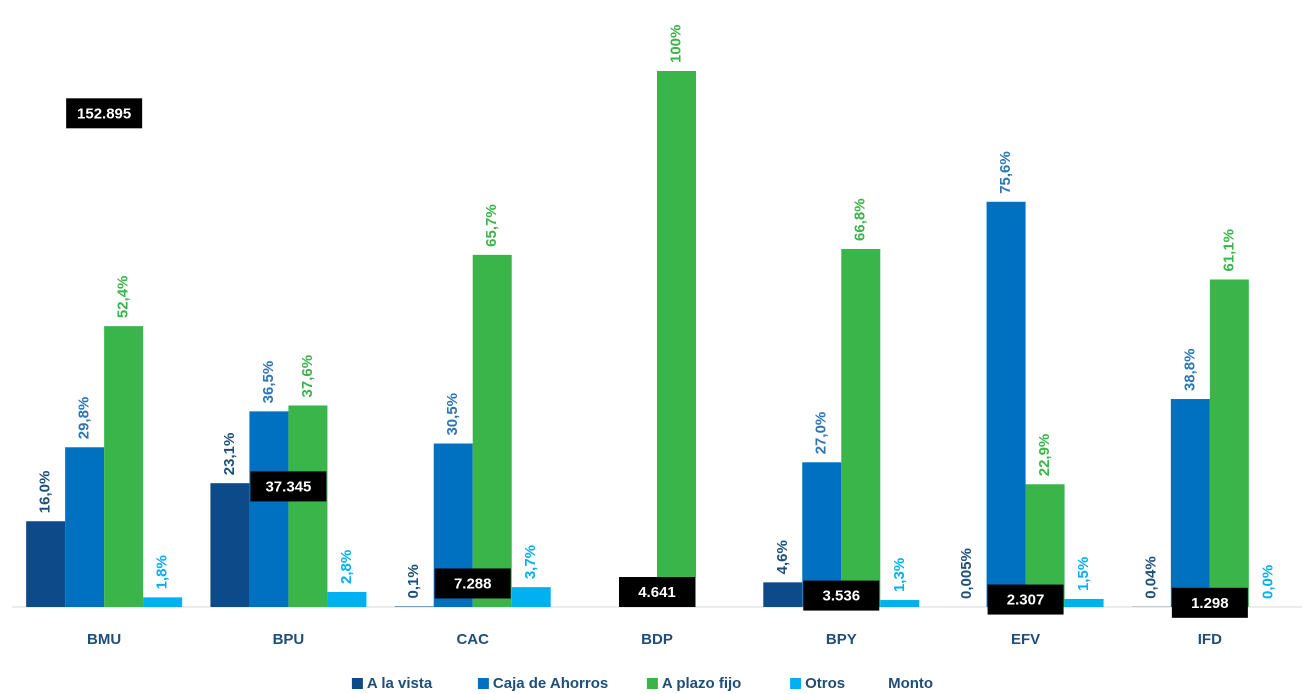  I want to click on amount-box: 4.641, so click(657, 592).